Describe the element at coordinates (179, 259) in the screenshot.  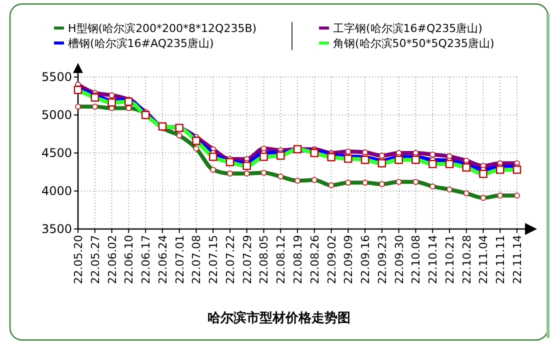
I see `x-tick-label: 22.07.01` at that location.